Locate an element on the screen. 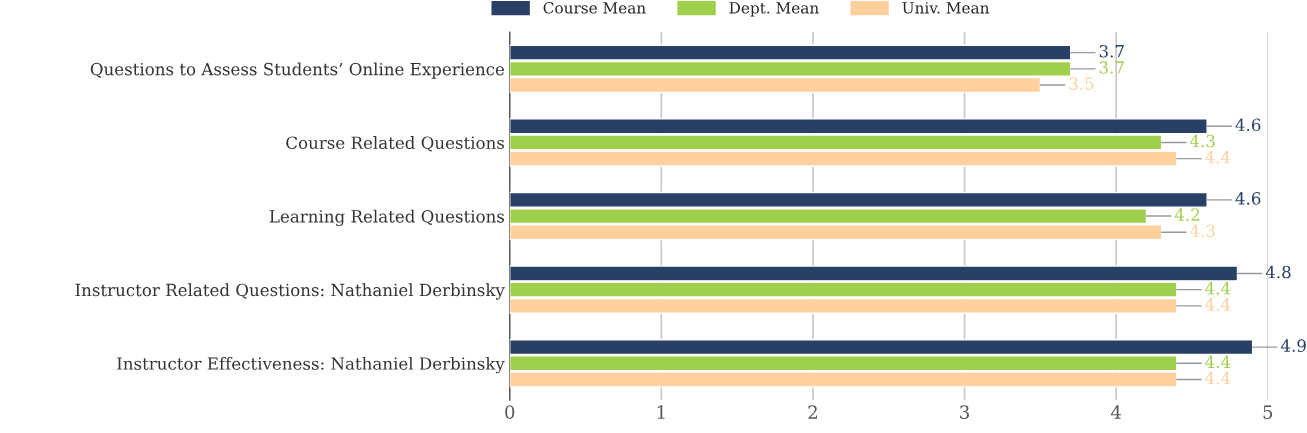 This screenshot has height=433, width=1307. x-tick-label: 3 is located at coordinates (964, 412).